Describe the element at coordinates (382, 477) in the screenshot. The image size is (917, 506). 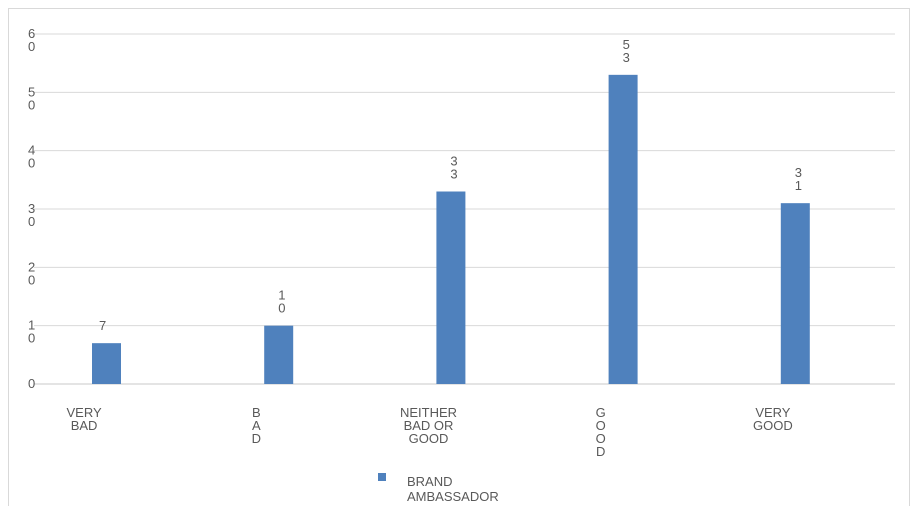
I see `legend-swatch` at that location.